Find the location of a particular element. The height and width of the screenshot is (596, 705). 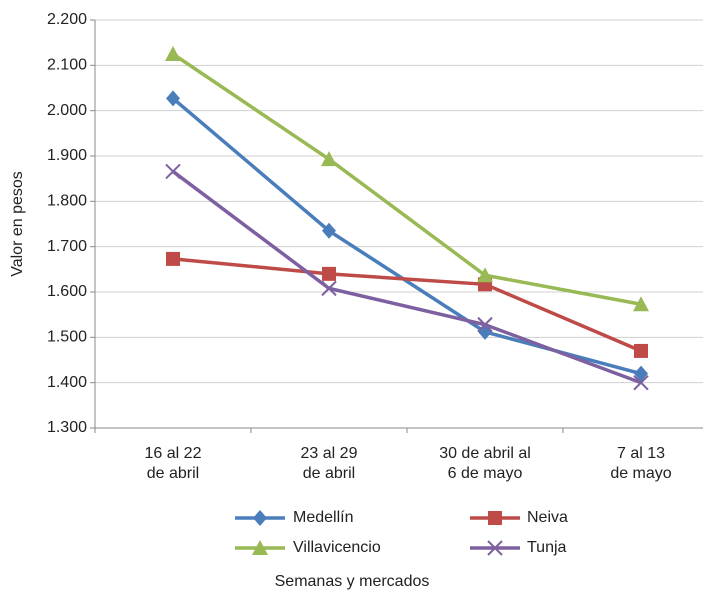

y-tick-label: 2.100 is located at coordinates (67, 65).